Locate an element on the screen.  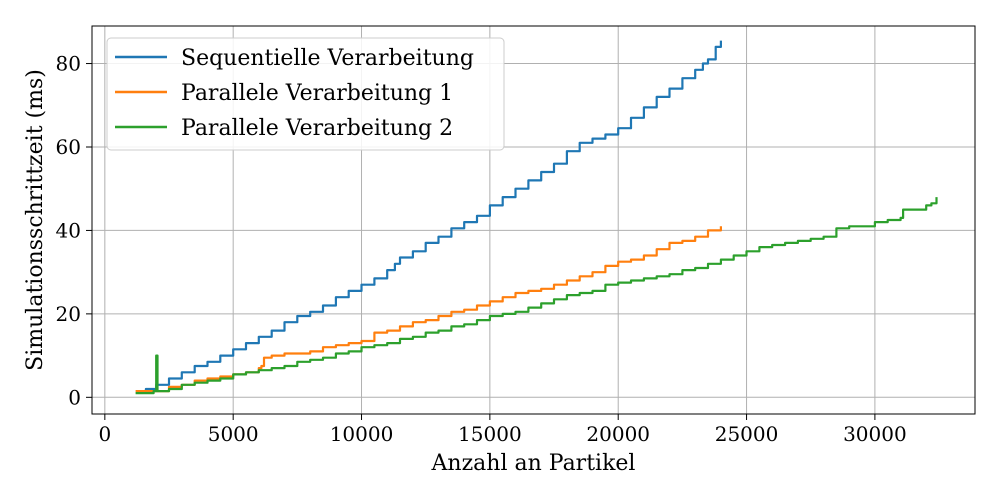
legend-entry: Parallele Verarbeitung 2 is located at coordinates (317, 128).